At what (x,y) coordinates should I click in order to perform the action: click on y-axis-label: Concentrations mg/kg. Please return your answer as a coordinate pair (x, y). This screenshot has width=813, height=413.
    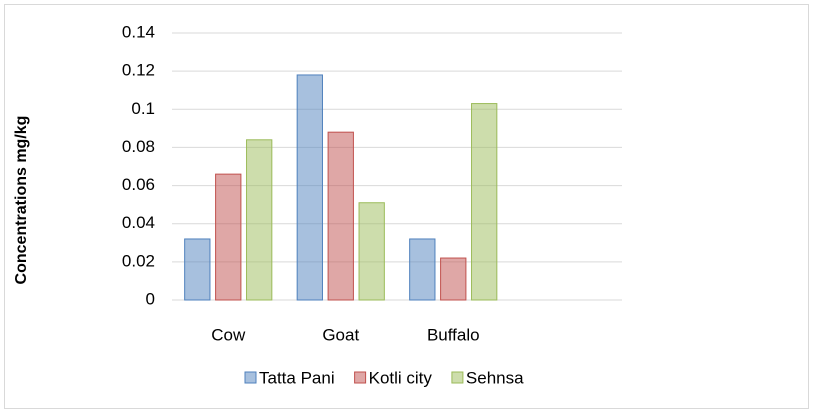
    Looking at the image, I should click on (21, 200).